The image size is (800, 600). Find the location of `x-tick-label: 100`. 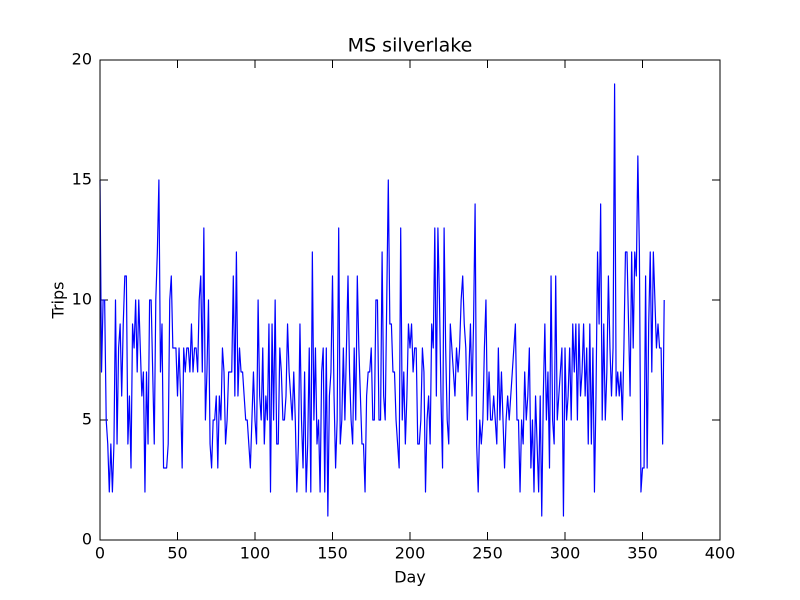

x-tick-label: 100 is located at coordinates (255, 553).